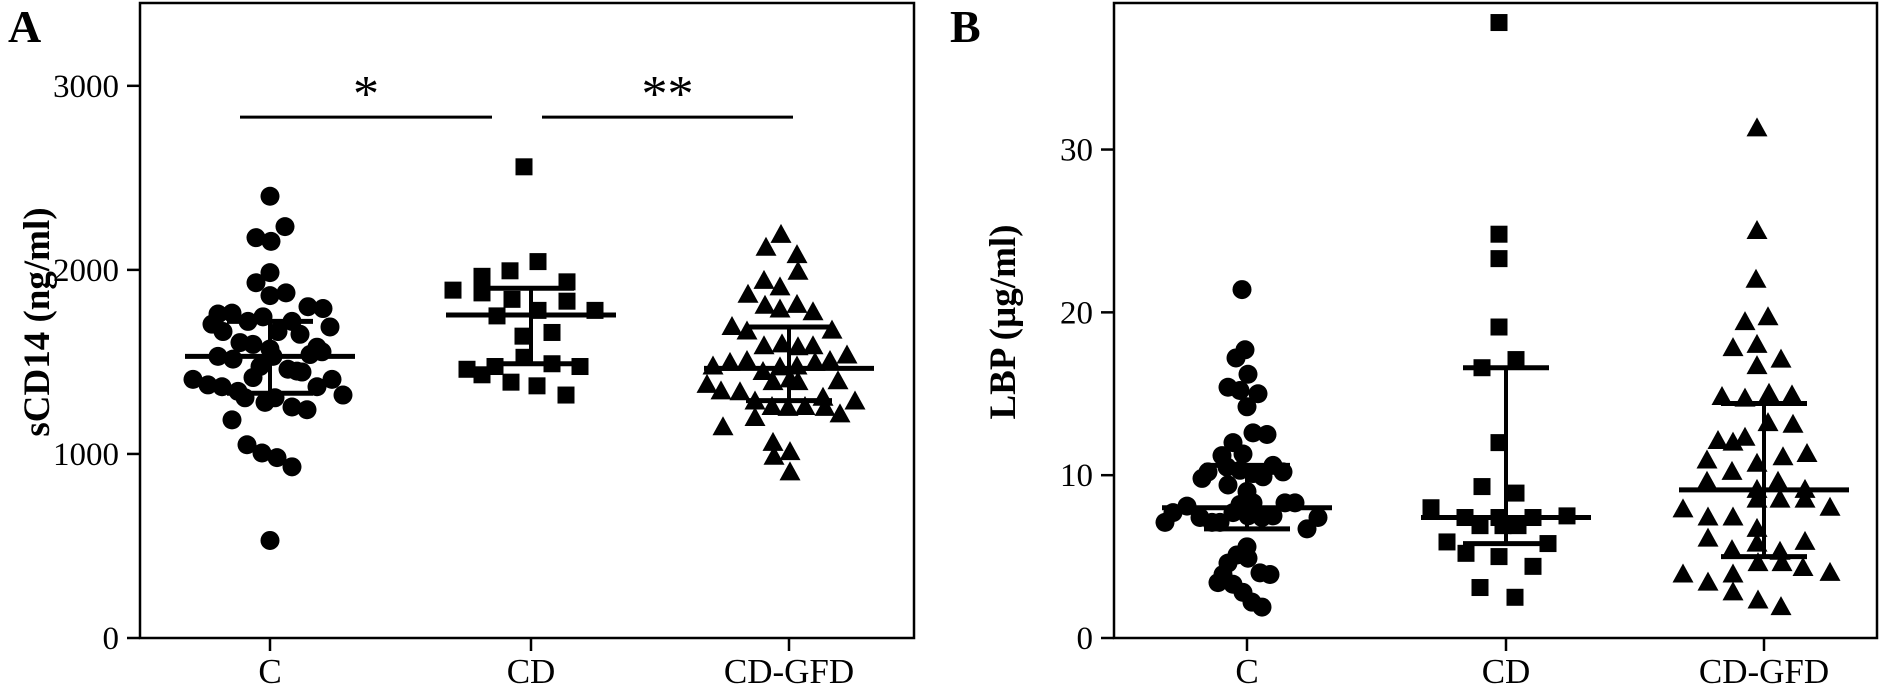 The image size is (1890, 688). I want to click on panel-a-y-axis-title: sCD14 (ng/ml), so click(37, 322).